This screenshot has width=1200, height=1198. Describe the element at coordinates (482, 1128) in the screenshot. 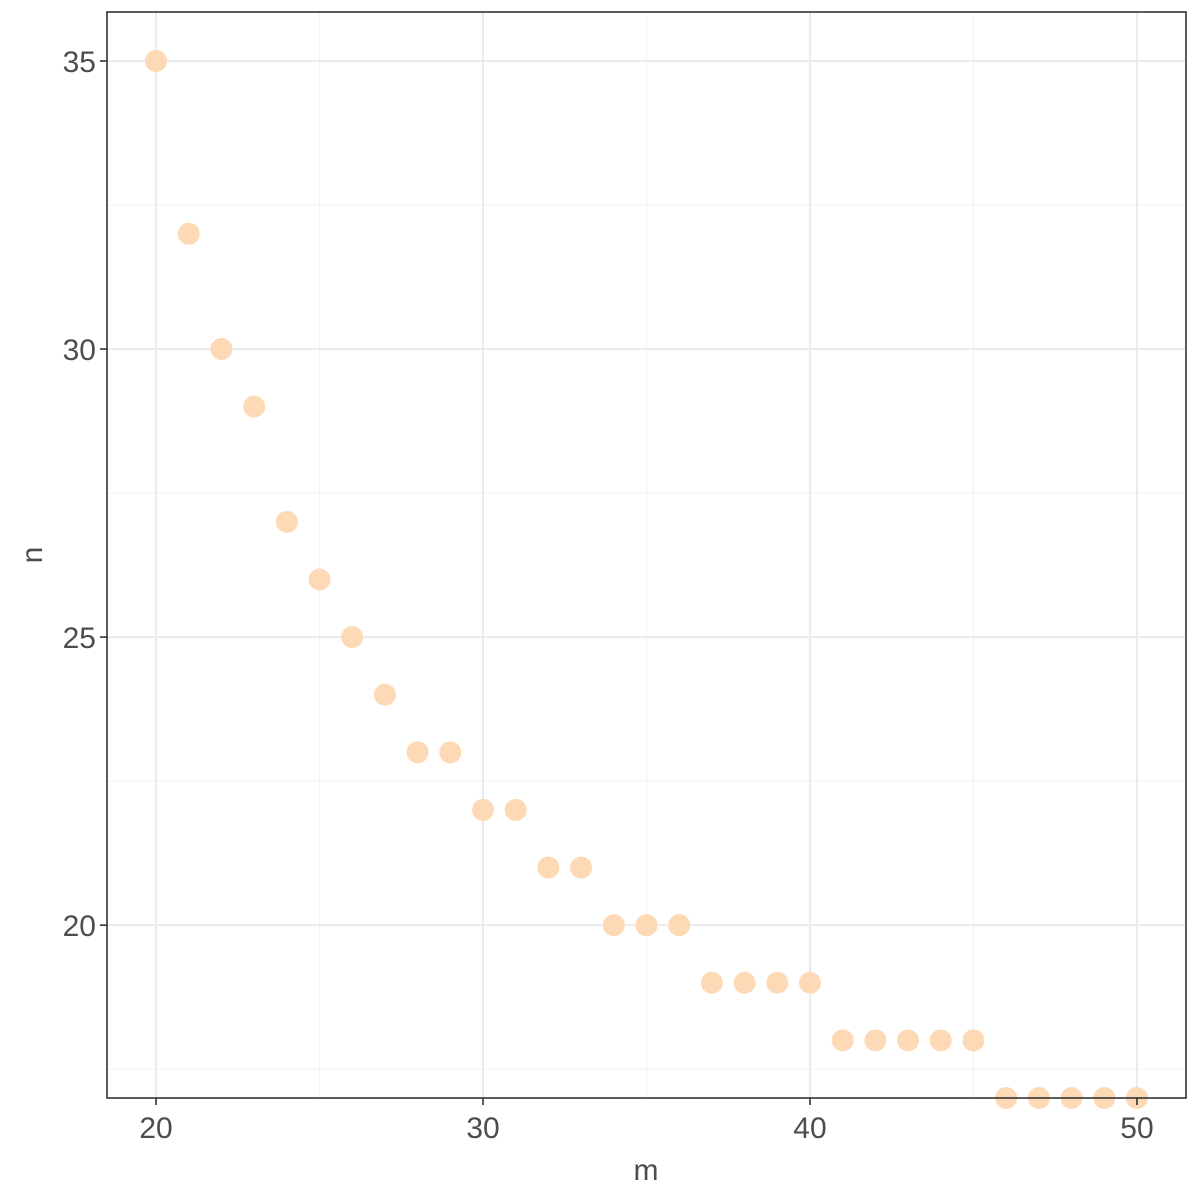

I see `x-tick-label: 30` at that location.